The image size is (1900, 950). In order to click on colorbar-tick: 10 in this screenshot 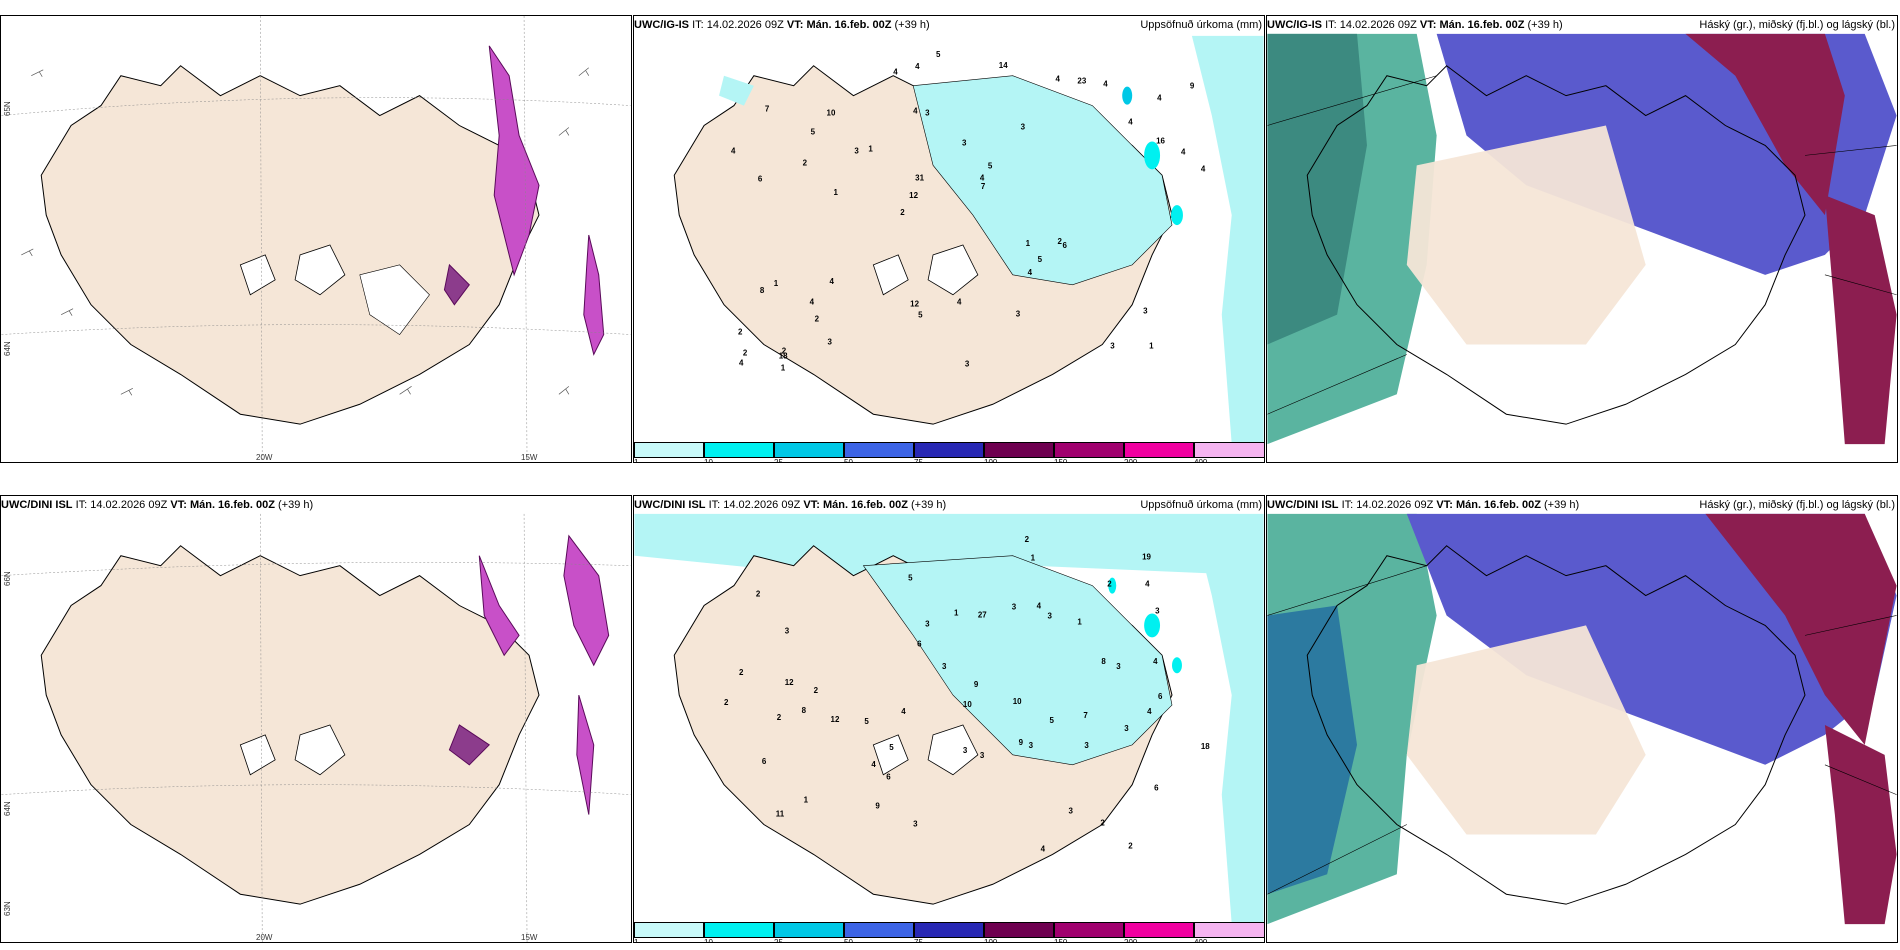, I will do `click(708, 460)`.